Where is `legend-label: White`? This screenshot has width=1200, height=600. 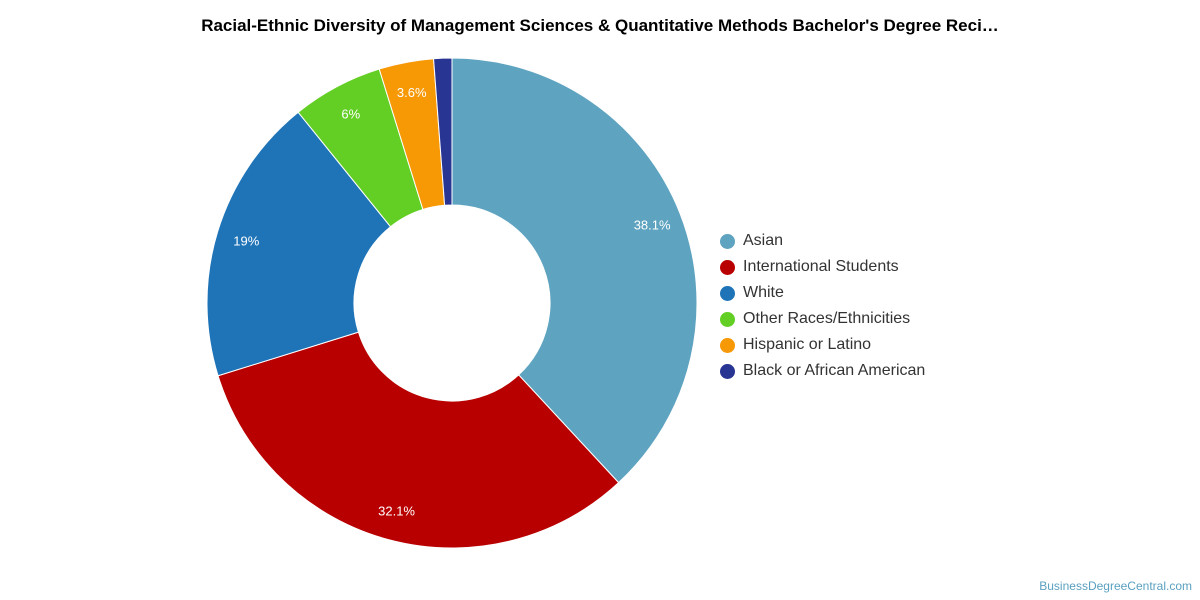
legend-label: White is located at coordinates (763, 292).